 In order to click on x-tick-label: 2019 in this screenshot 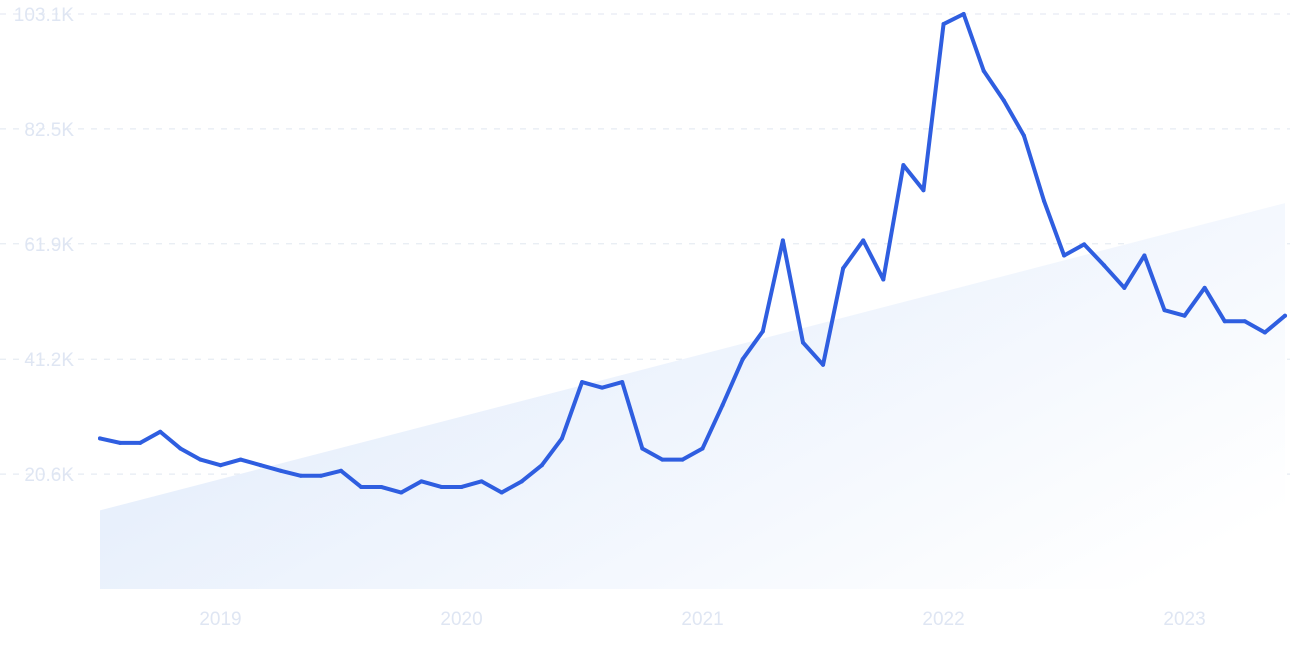, I will do `click(220, 619)`.